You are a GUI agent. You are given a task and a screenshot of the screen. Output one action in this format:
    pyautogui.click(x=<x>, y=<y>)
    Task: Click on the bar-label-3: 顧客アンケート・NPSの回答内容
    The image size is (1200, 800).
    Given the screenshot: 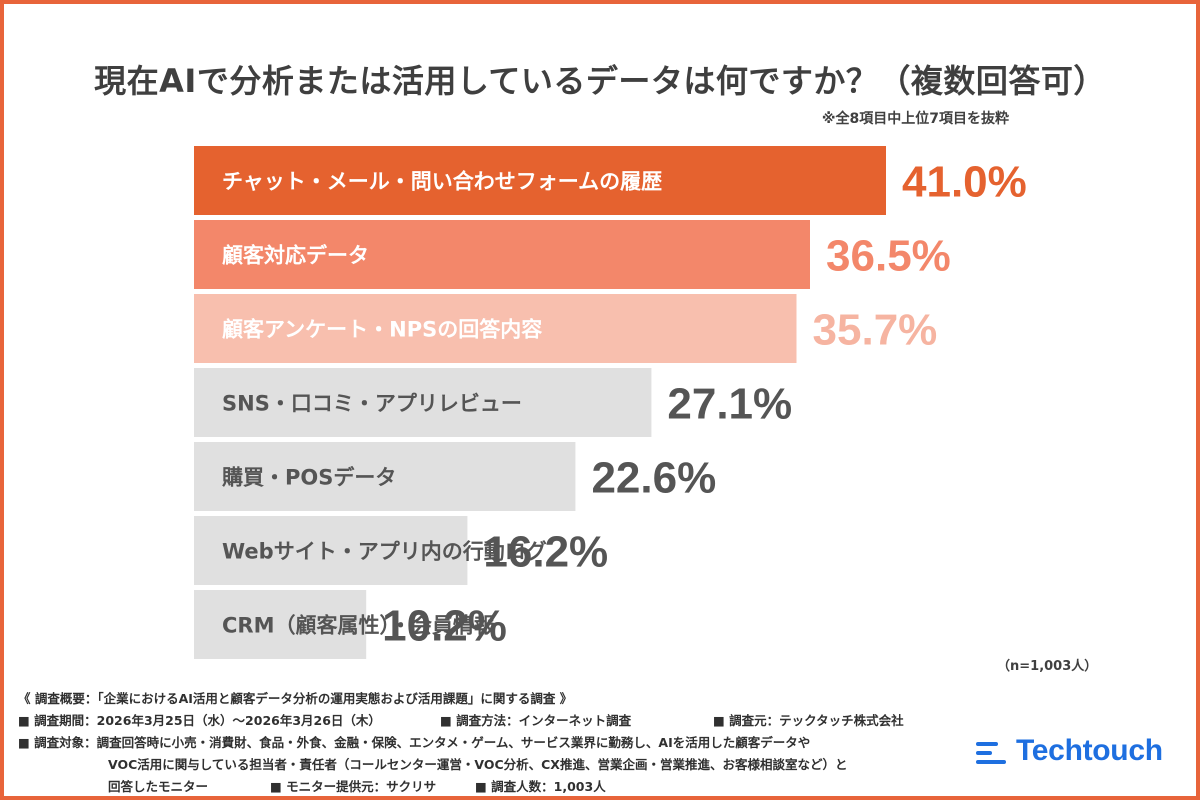 What is the action you would take?
    pyautogui.click(x=382, y=330)
    